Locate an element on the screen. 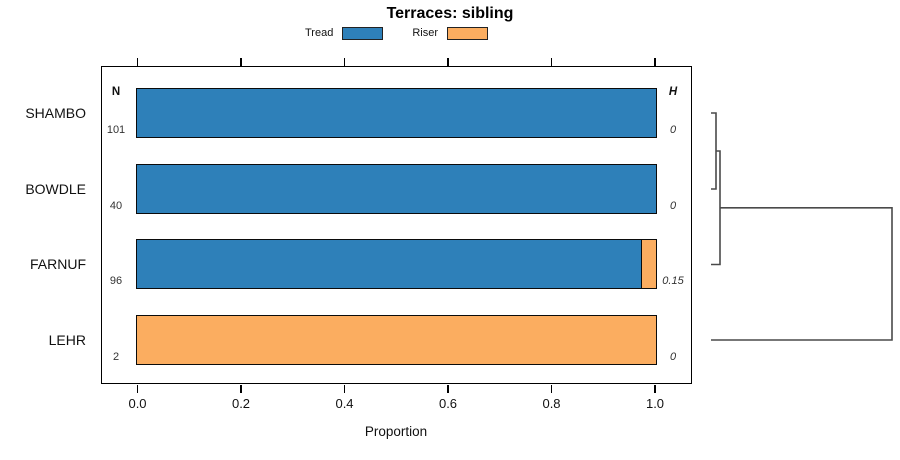 The height and width of the screenshot is (460, 900). axis-tick-label: 0.0 is located at coordinates (137, 403).